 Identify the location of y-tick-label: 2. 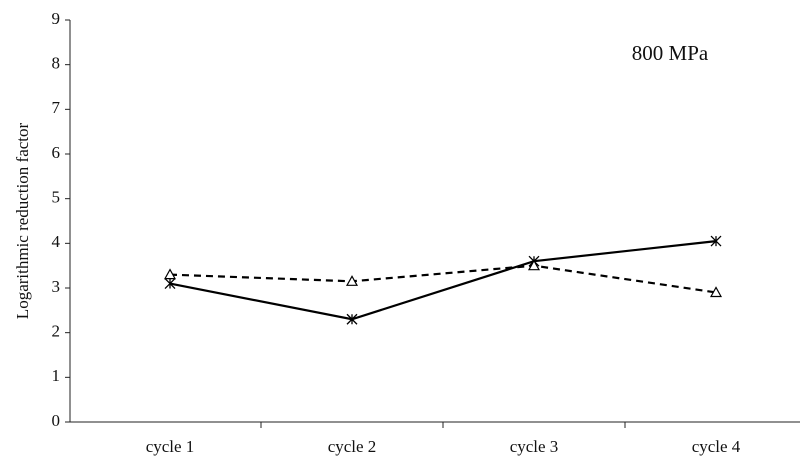
(56, 331).